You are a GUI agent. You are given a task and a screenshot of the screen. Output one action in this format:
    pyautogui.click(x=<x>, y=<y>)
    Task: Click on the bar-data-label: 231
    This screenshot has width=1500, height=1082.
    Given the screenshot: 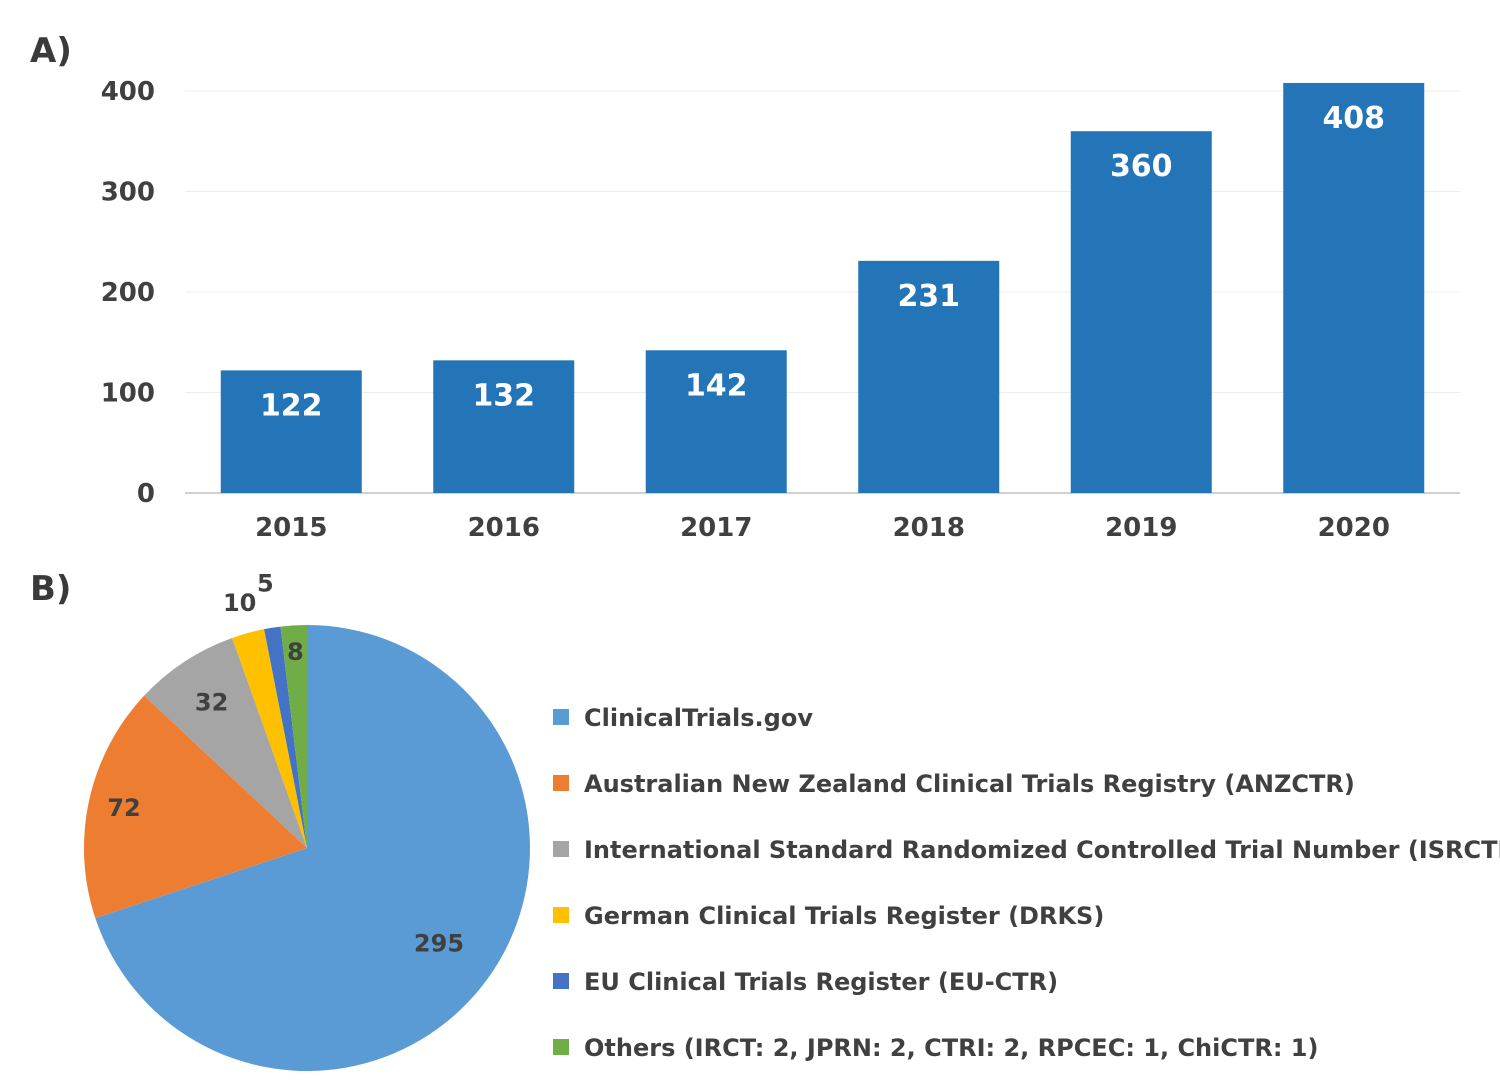 What is the action you would take?
    pyautogui.click(x=928, y=296)
    